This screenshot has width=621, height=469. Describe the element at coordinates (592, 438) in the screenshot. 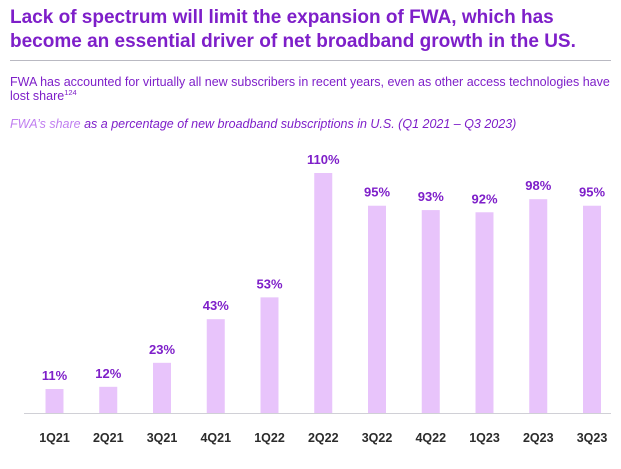

I see `category-label-3Q23: 3Q23` at that location.